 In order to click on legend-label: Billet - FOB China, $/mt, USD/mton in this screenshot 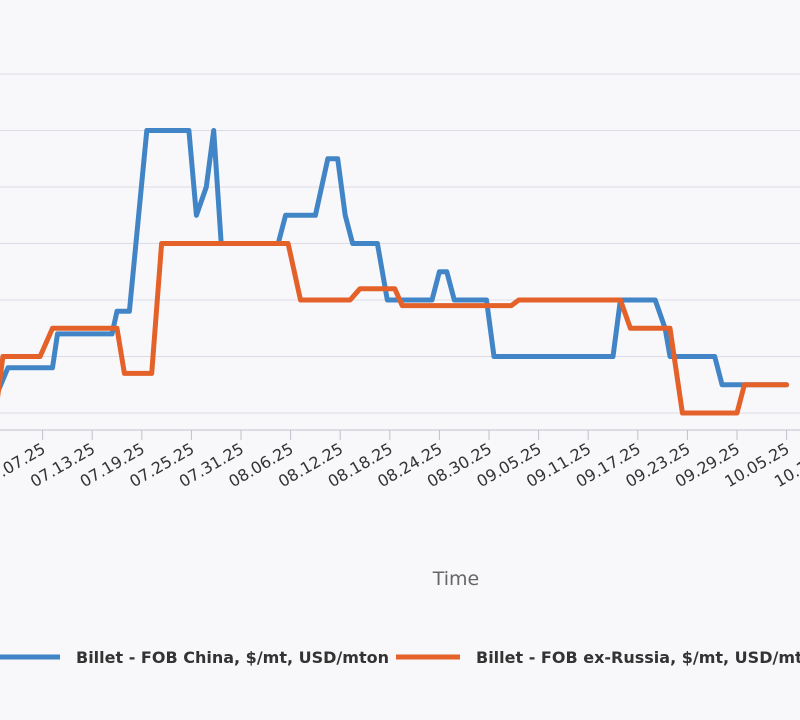, I will do `click(232, 657)`.